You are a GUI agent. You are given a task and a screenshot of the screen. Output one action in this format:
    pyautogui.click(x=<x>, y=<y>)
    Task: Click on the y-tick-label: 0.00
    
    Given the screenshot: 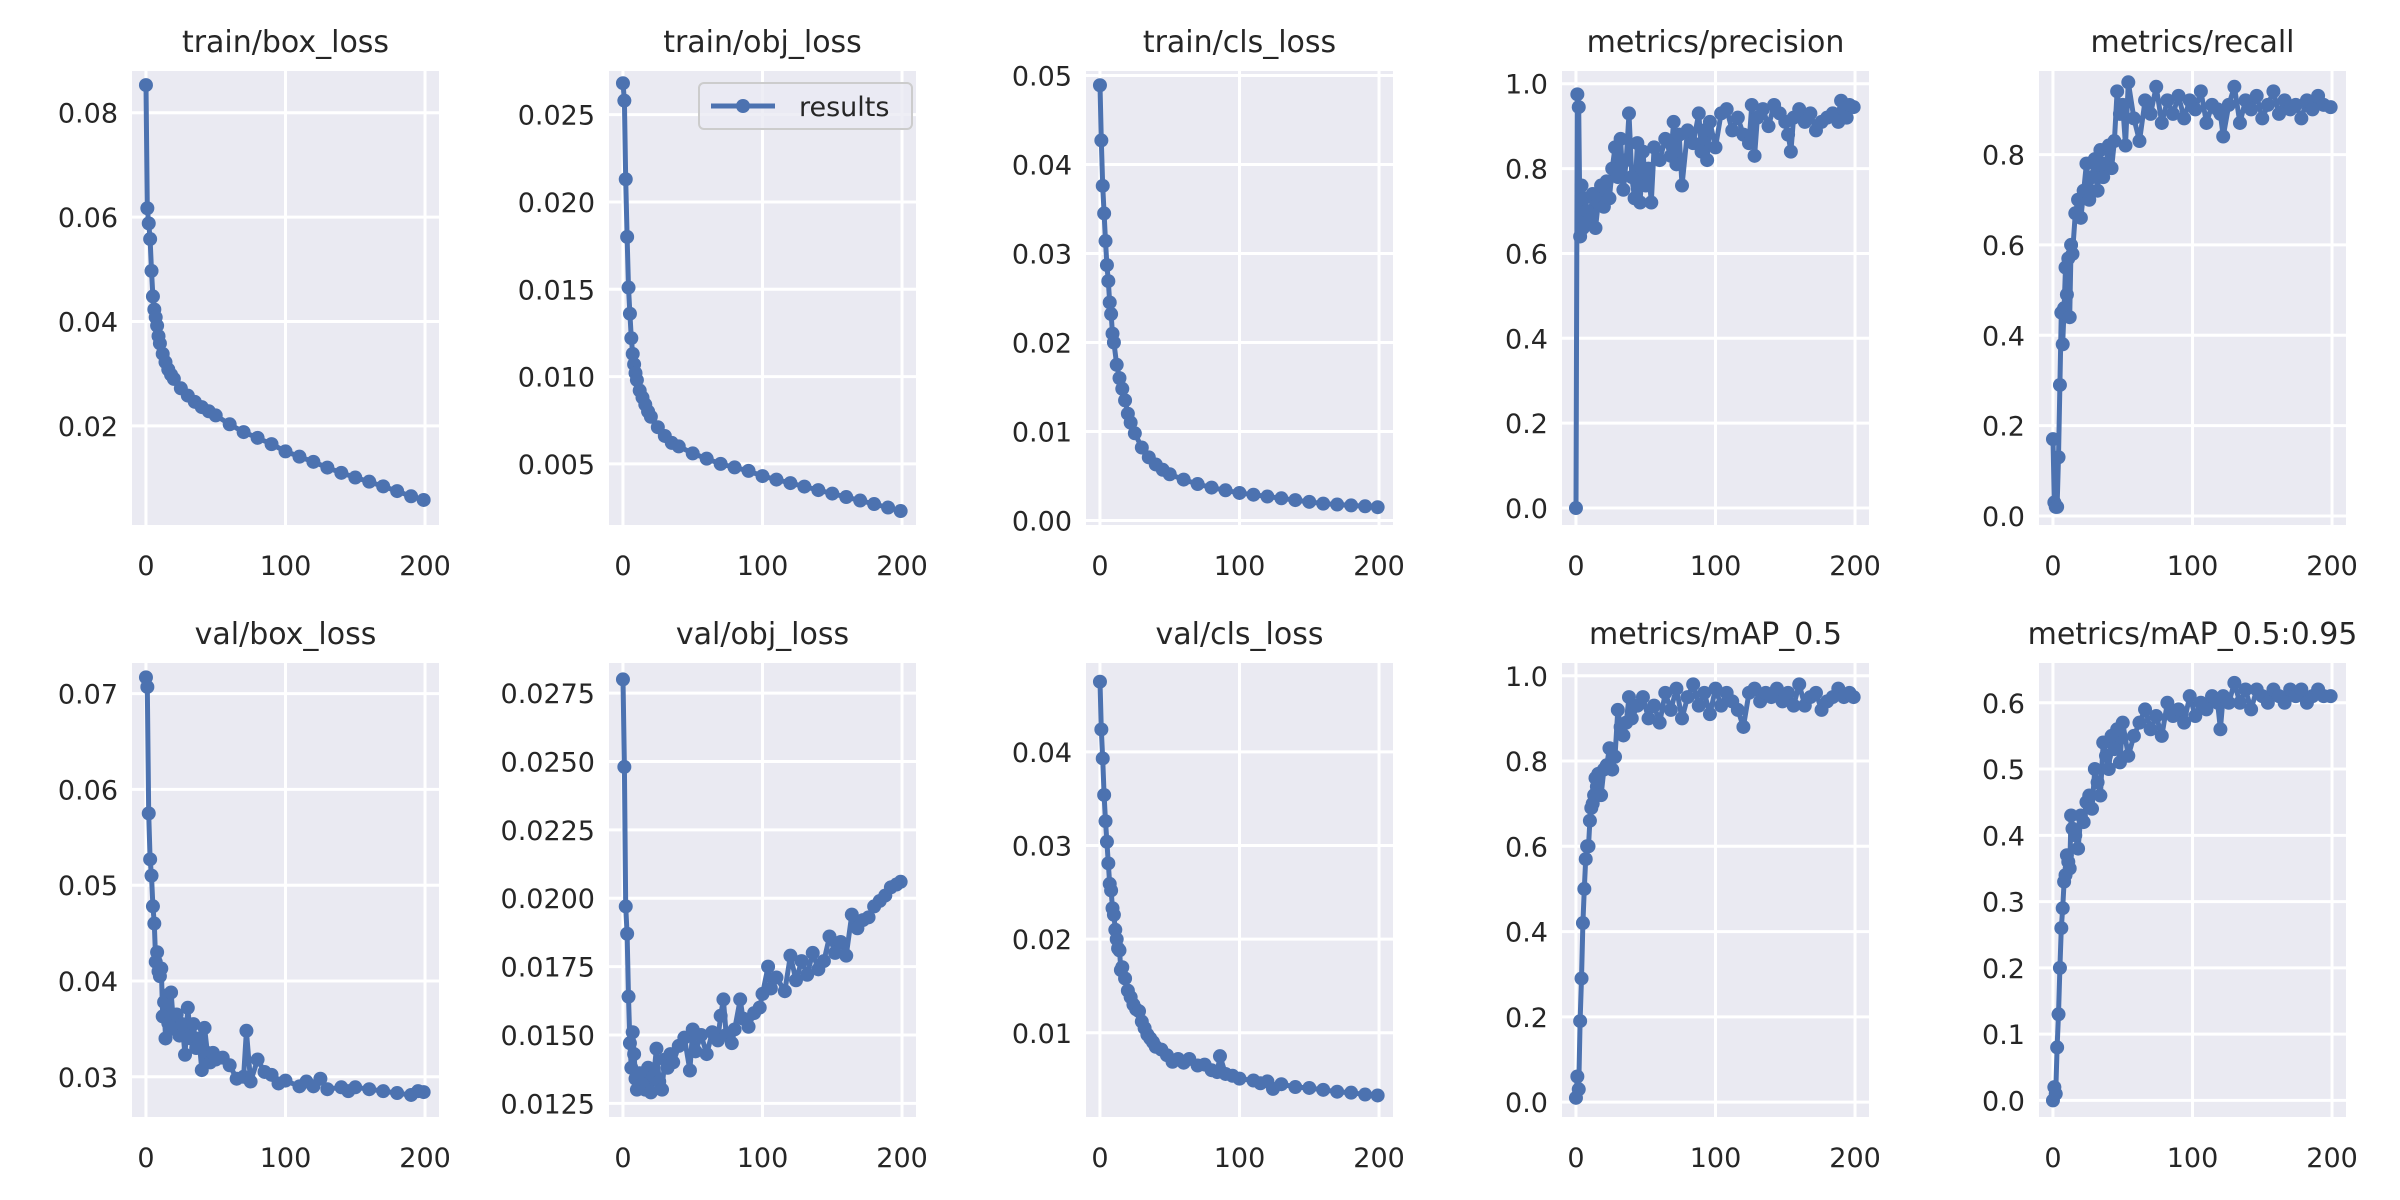 What is the action you would take?
    pyautogui.click(x=1042, y=522)
    